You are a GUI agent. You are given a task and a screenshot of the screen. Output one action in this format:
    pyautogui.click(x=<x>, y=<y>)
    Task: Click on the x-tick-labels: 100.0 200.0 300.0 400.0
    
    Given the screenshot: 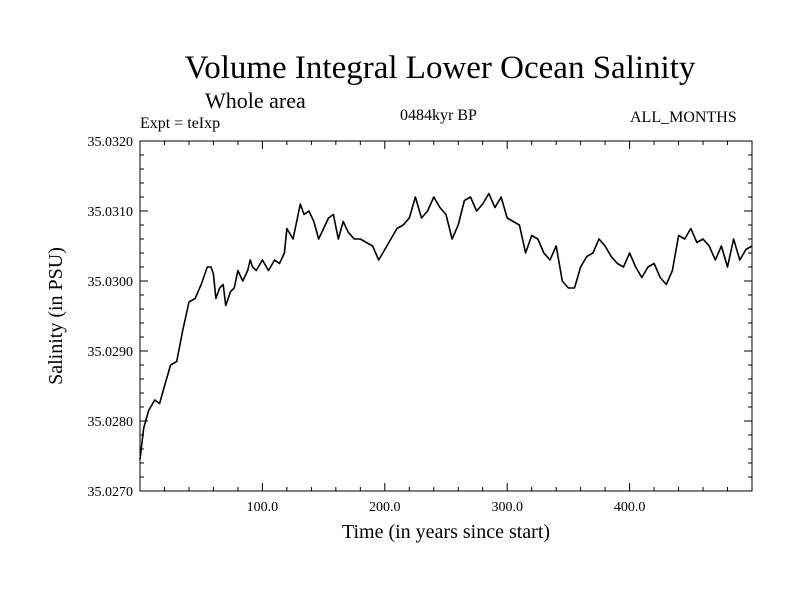 What is the action you would take?
    pyautogui.click(x=446, y=507)
    